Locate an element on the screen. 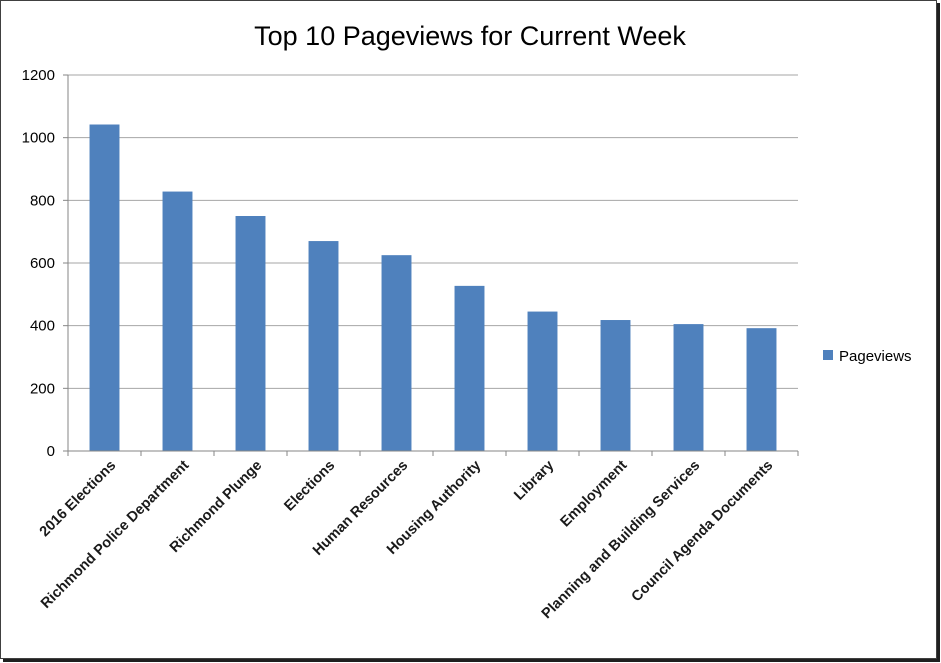  x-tick-label: Council Agenda Documents is located at coordinates (703, 532).